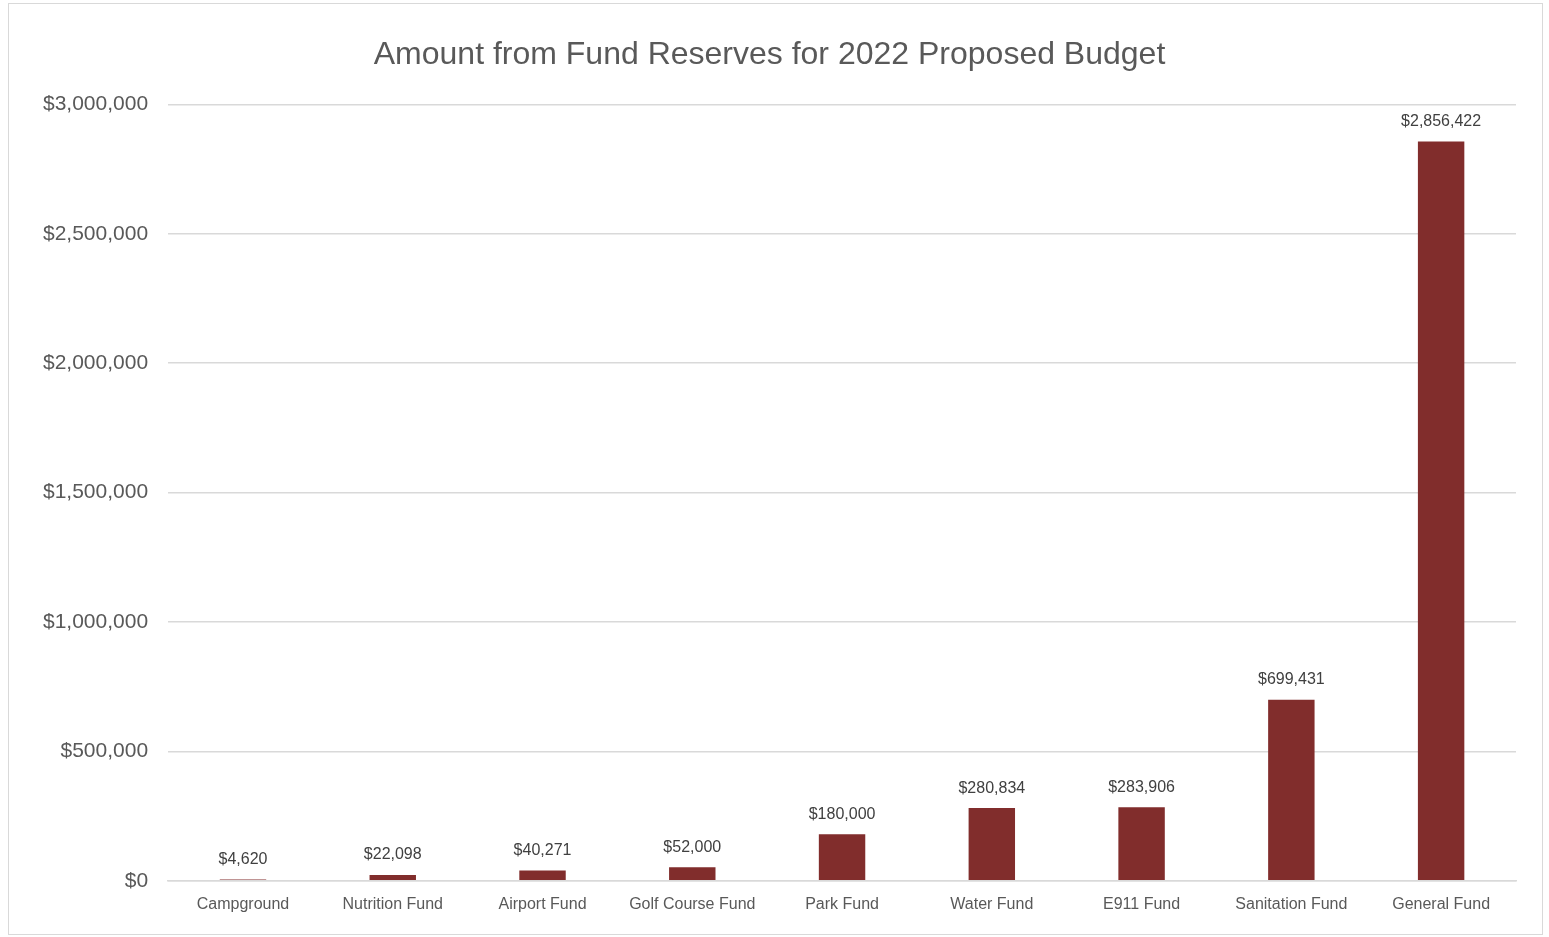 The image size is (1549, 937). What do you see at coordinates (243, 859) in the screenshot?
I see `data-label: $4,620` at bounding box center [243, 859].